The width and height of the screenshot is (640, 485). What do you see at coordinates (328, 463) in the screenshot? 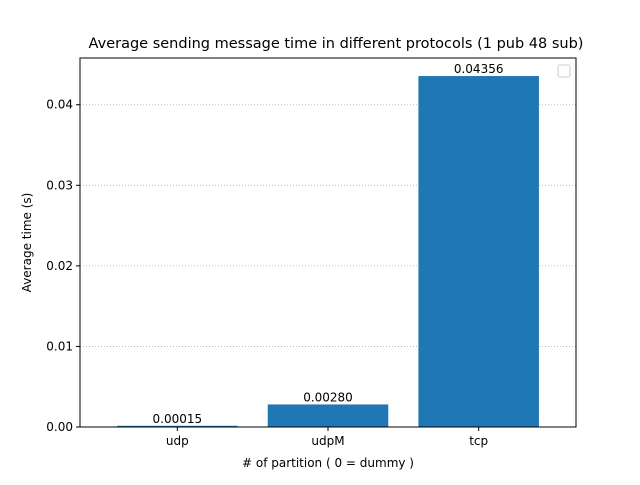
I see `x-axis-label: # of partition ( 0 = dummy )` at bounding box center [328, 463].